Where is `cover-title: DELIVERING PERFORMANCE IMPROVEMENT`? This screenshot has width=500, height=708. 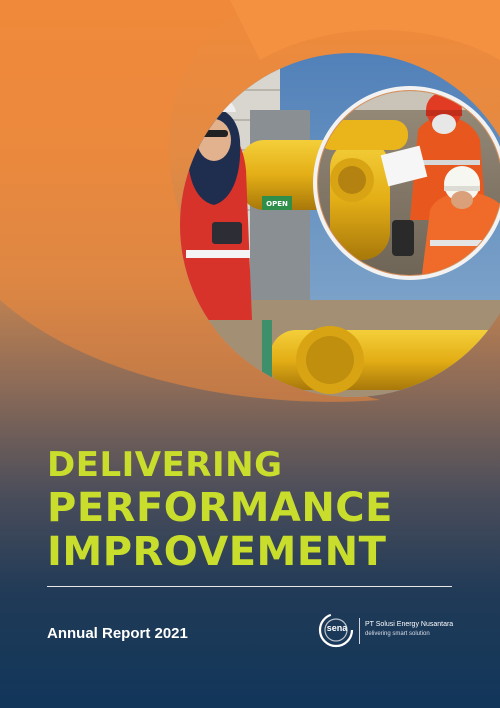
cover-title: DELIVERING PERFORMANCE IMPROVEMENT is located at coordinates (220, 510).